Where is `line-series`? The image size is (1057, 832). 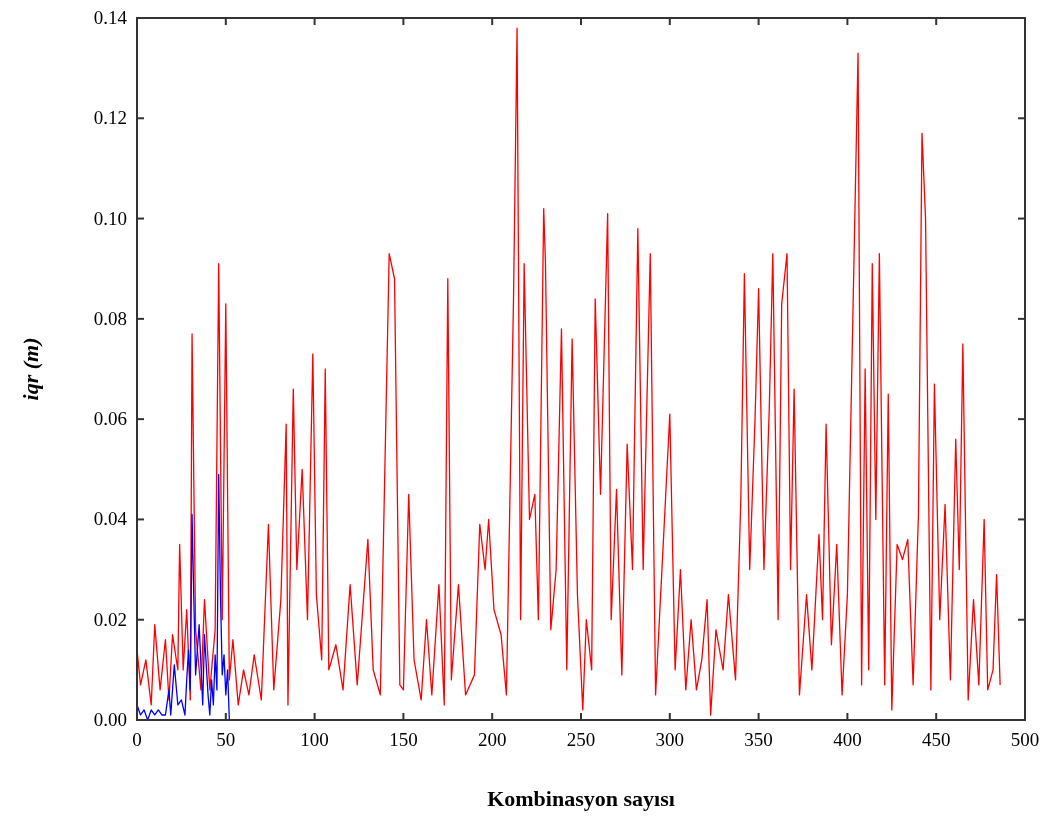 line-series is located at coordinates (183, 597).